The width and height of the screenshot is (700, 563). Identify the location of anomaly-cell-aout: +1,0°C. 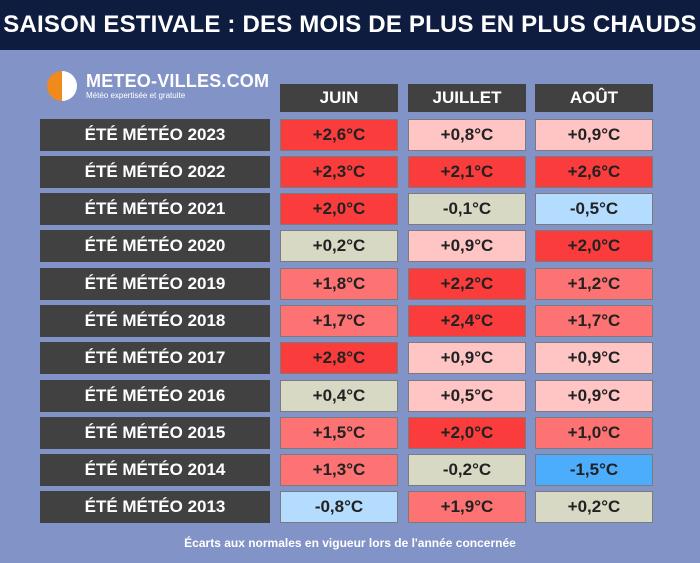
(594, 433).